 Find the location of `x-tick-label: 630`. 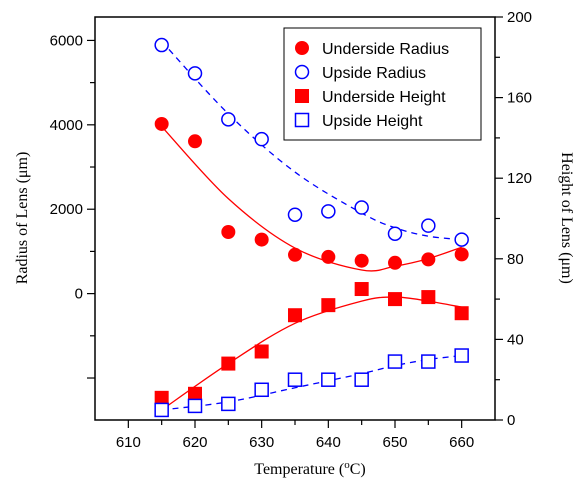

x-tick-label: 630 is located at coordinates (261, 442).